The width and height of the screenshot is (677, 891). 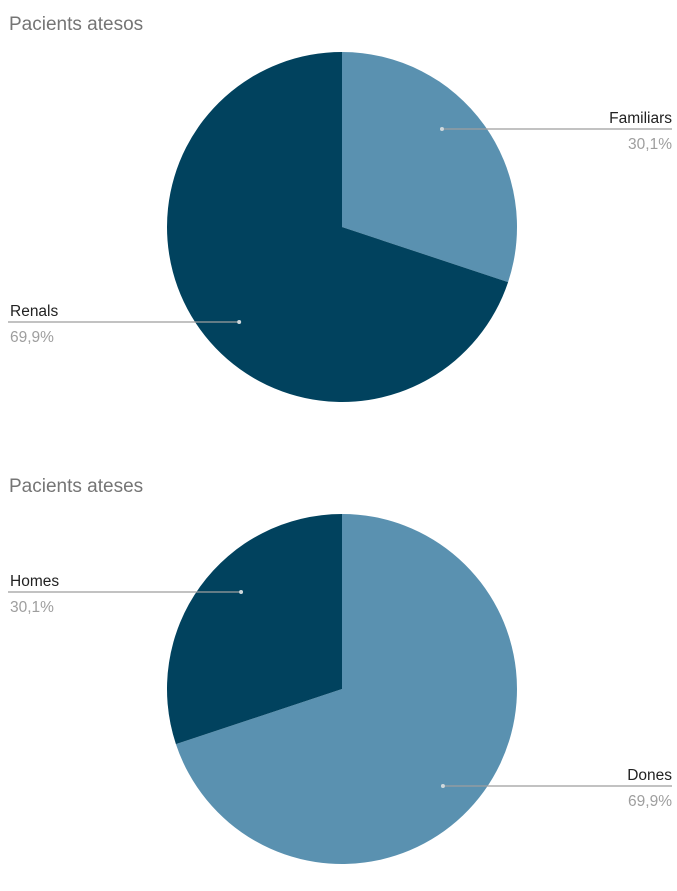 I want to click on pie-slice-homes, so click(x=254, y=629).